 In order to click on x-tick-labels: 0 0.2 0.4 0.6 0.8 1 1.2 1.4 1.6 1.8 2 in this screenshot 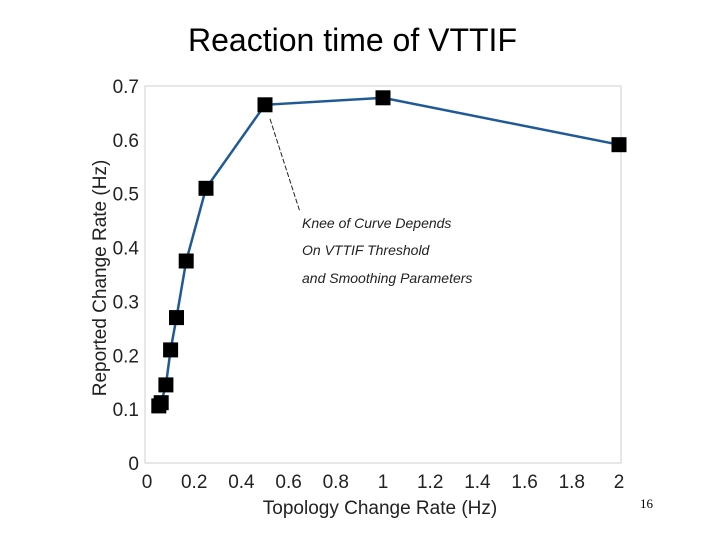, I will do `click(383, 482)`.